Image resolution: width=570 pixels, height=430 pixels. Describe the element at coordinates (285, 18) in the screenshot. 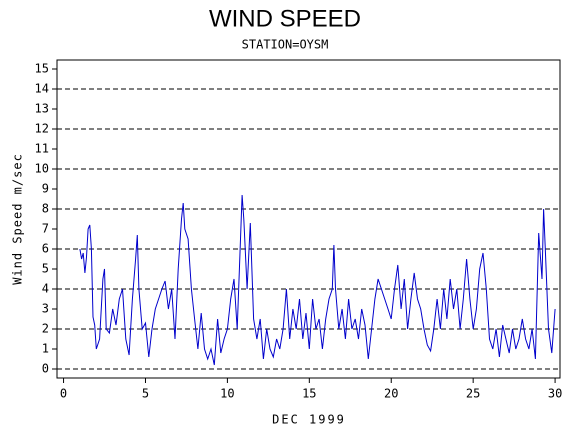

I see `chart-title: WIND SPEED` at that location.